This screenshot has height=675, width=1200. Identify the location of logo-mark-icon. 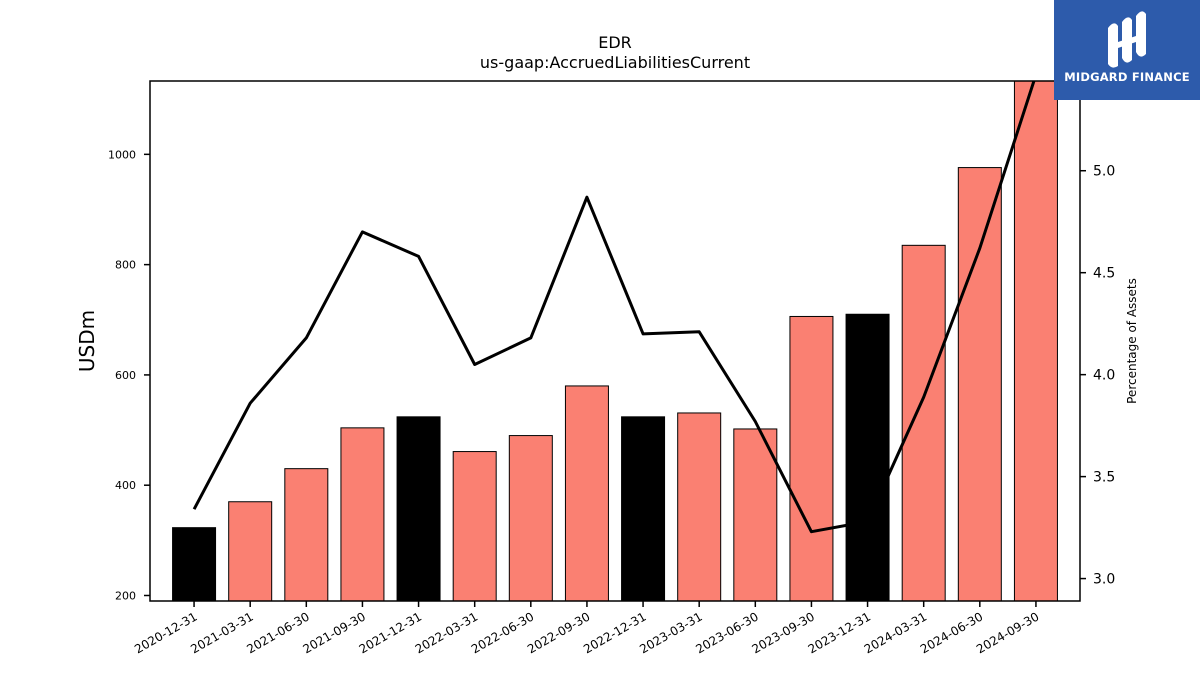
(1127, 39).